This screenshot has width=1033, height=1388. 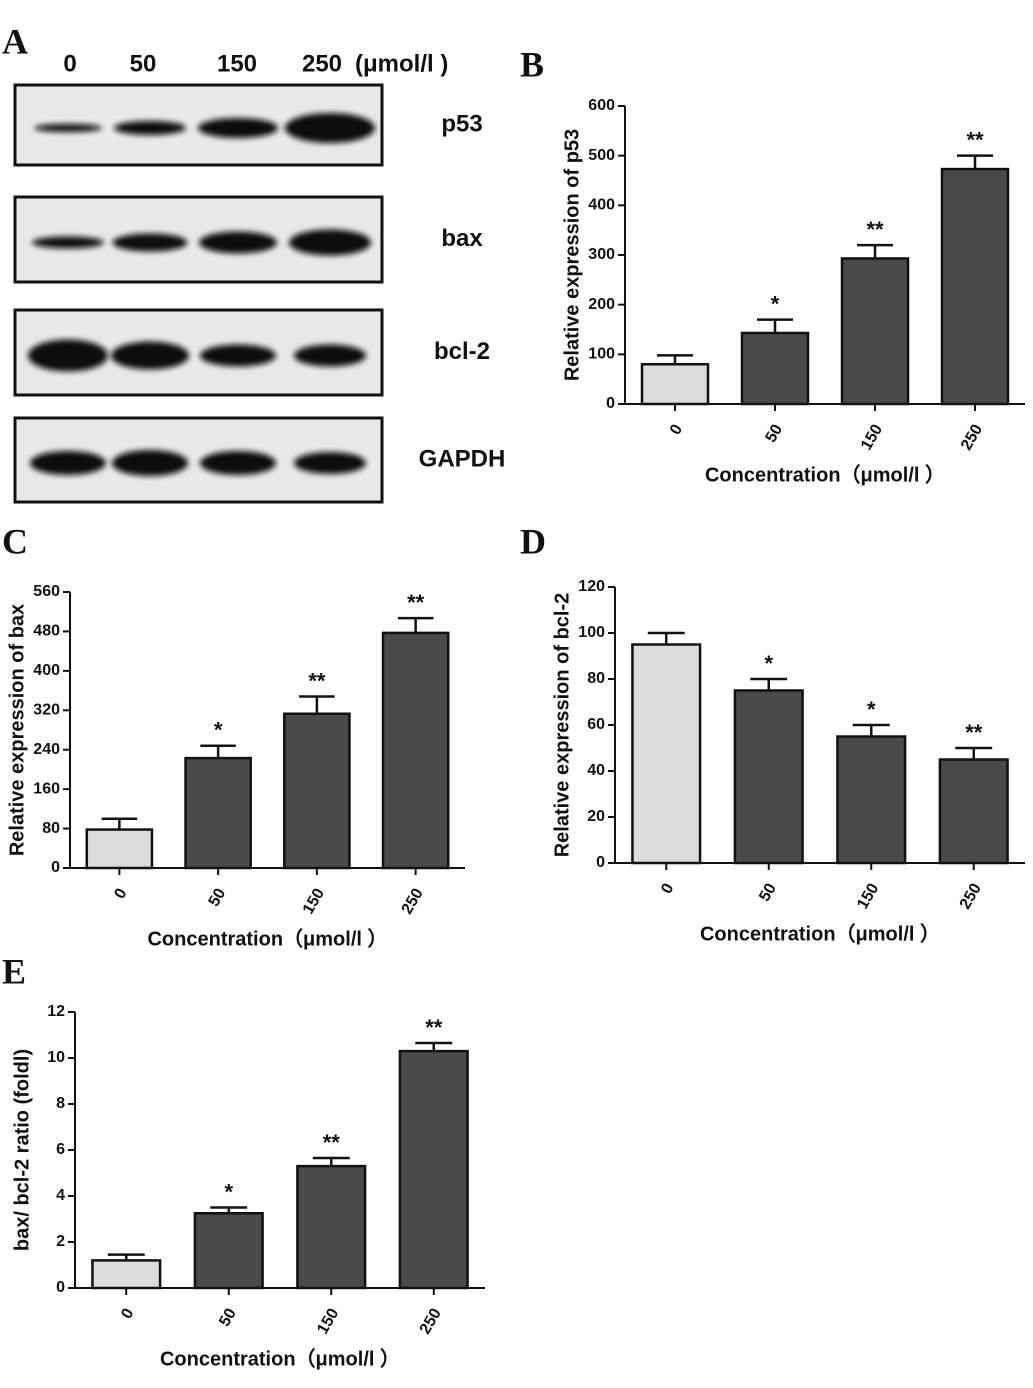 I want to click on y-tick-label: 320, so click(x=46, y=710).